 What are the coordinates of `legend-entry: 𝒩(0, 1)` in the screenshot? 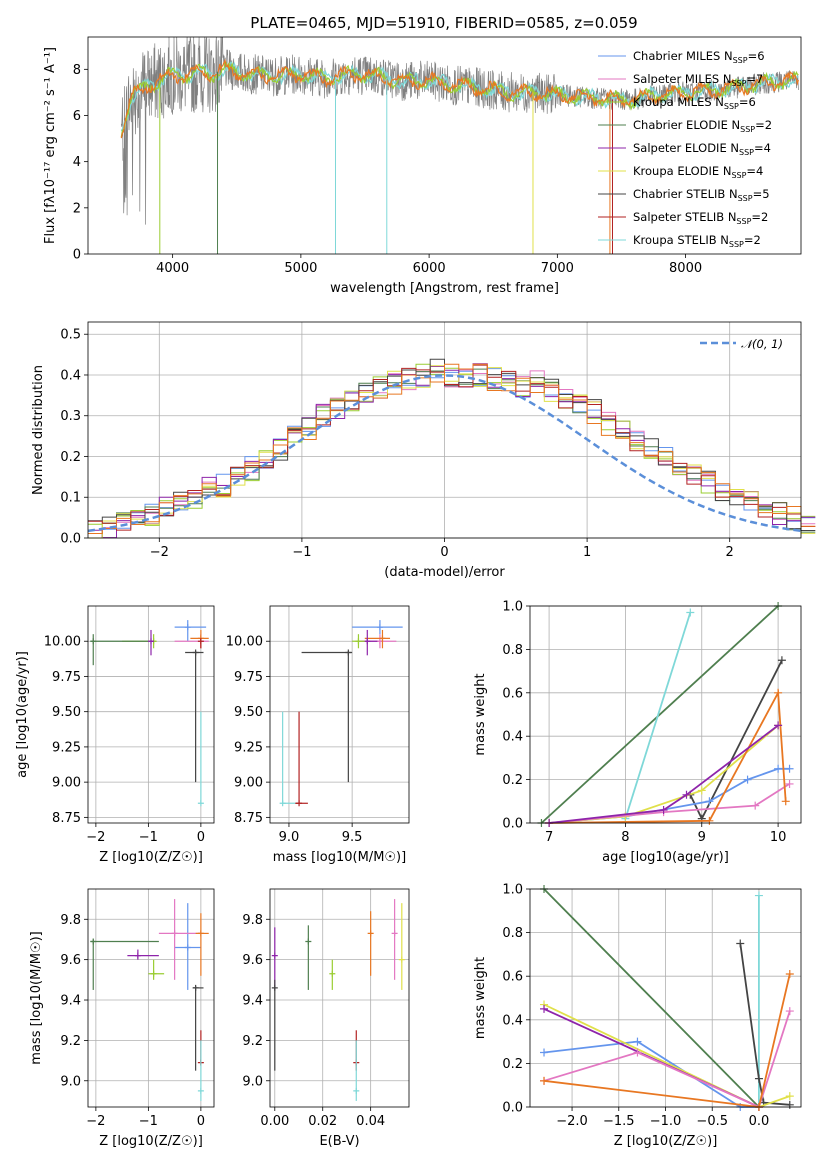 It's located at (762, 344).